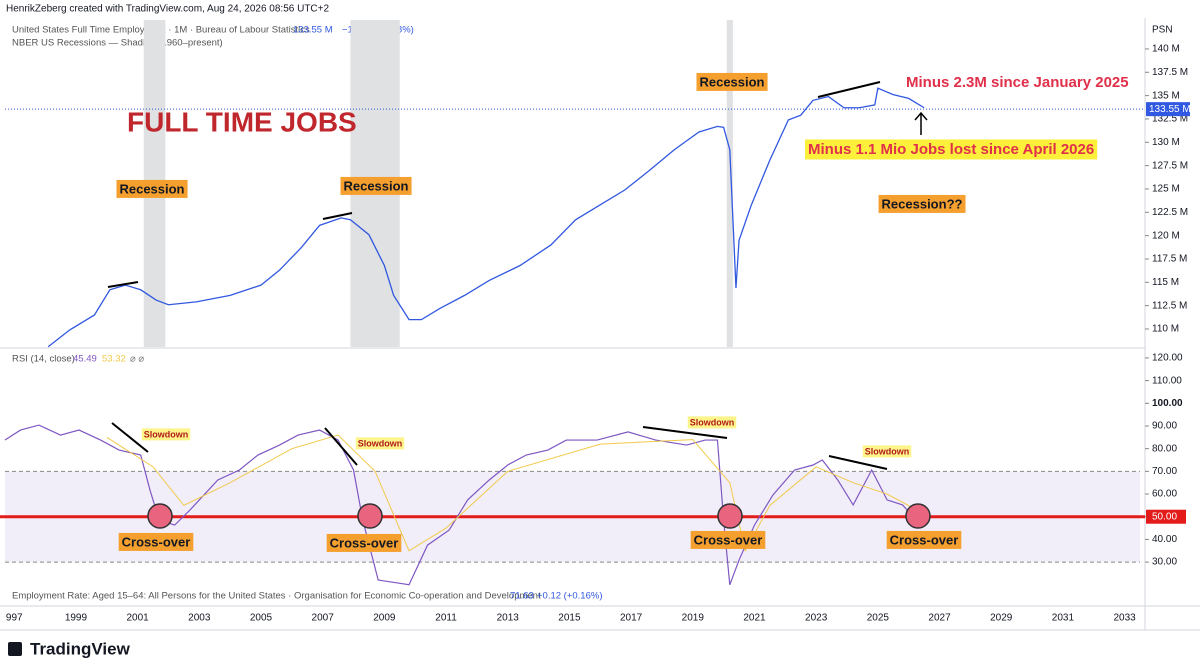 The height and width of the screenshot is (670, 1200). Describe the element at coordinates (199, 618) in the screenshot. I see `x-tick-label: 2003` at that location.